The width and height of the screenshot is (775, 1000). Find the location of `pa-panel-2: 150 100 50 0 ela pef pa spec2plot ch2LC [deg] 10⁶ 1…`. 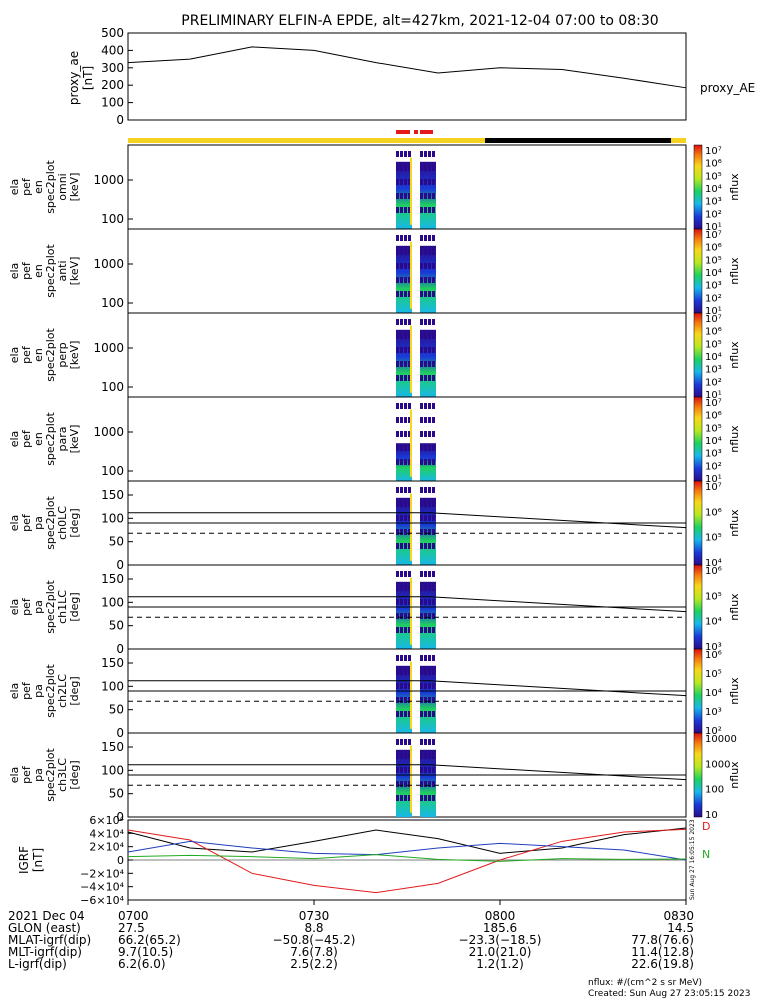

pa-panel-2: 150 100 50 0 ela pef pa spec2plot ch2LC [deg] 10⁶ 1… is located at coordinates (374, 694).